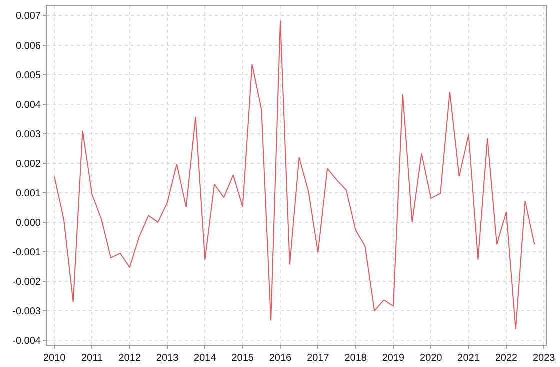 The image size is (560, 367). Describe the element at coordinates (27, 282) in the screenshot. I see `y-tick-label: -0.002` at that location.